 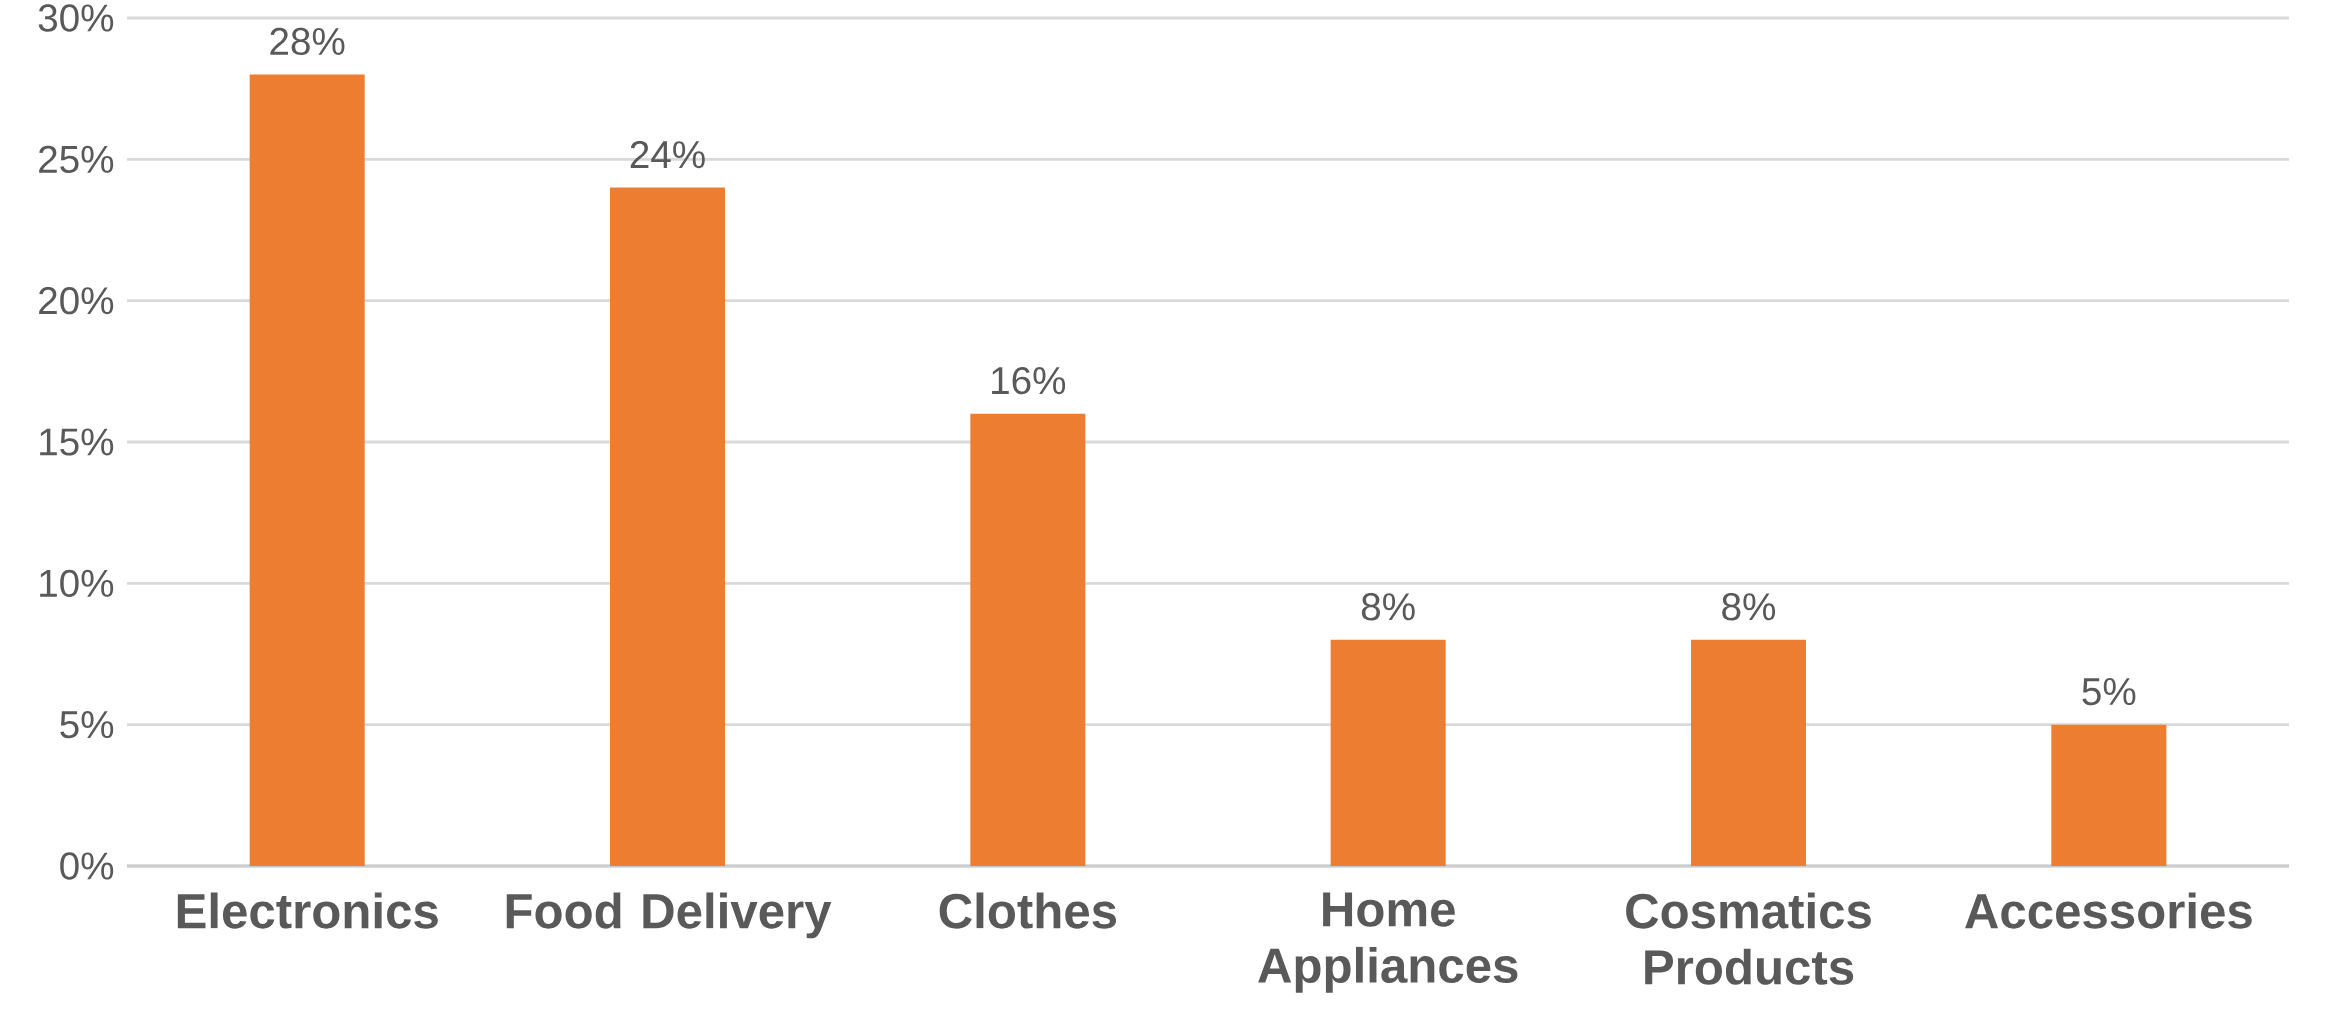 I want to click on x-tick-label: Food Delivery, so click(x=669, y=915).